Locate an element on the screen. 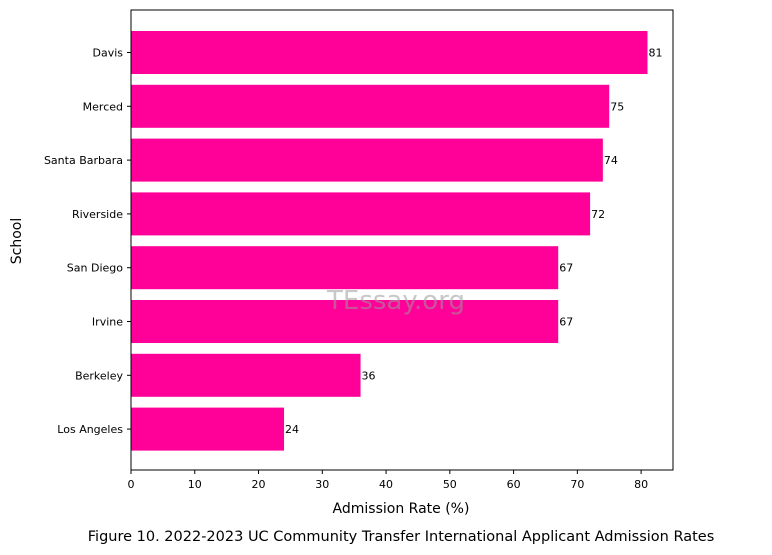  y-tick-label: Berkeley is located at coordinates (99, 375).